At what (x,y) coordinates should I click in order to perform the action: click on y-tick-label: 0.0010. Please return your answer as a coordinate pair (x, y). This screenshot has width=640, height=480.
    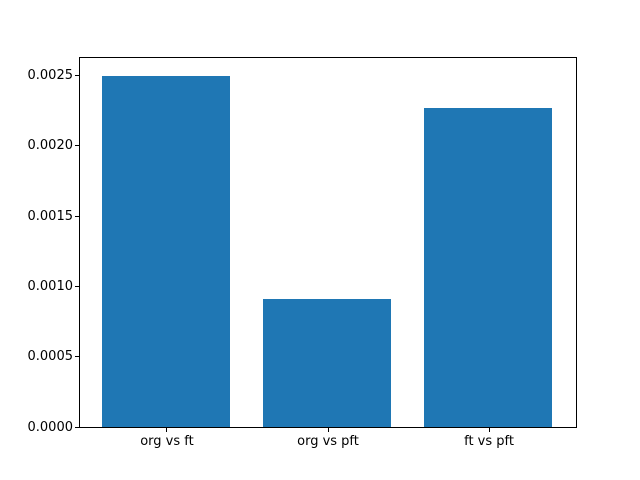
    Looking at the image, I should click on (50, 286).